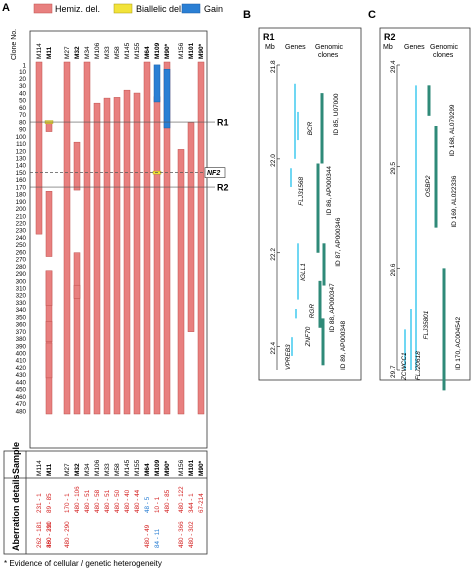 Image resolution: width=474 pixels, height=571 pixels. What do you see at coordinates (393, 371) in the screenshot?
I see `mb-tick-label: 29.7` at bounding box center [393, 371].